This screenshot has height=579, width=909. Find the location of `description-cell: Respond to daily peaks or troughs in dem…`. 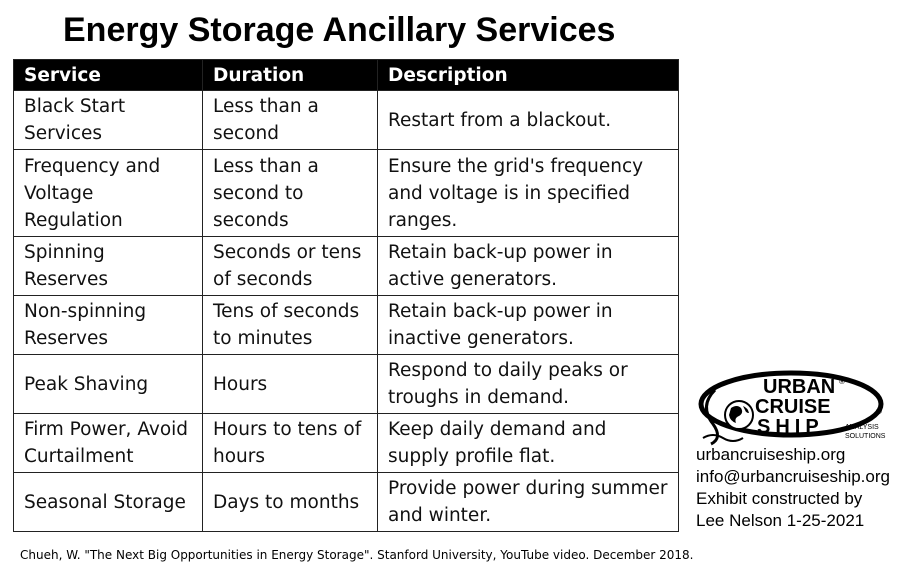

description-cell: Respond to daily peaks or troughs in dem… is located at coordinates (528, 384).